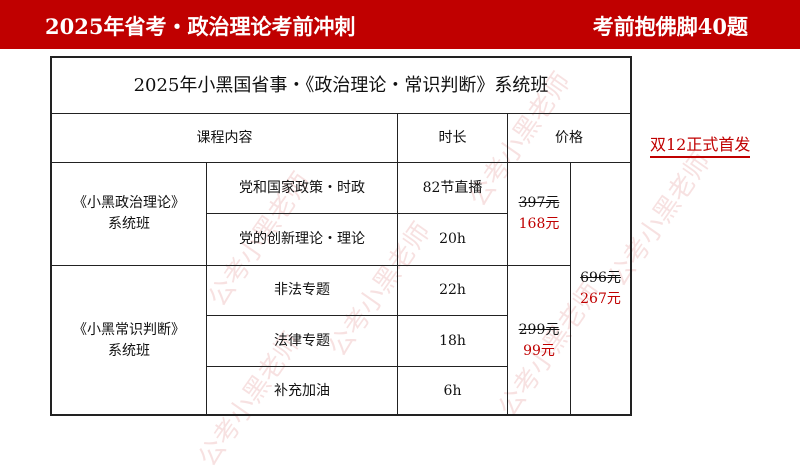 The image size is (800, 473). Describe the element at coordinates (129, 214) in the screenshot. I see `group-politics: 《小黑政治理论》 系统班` at that location.